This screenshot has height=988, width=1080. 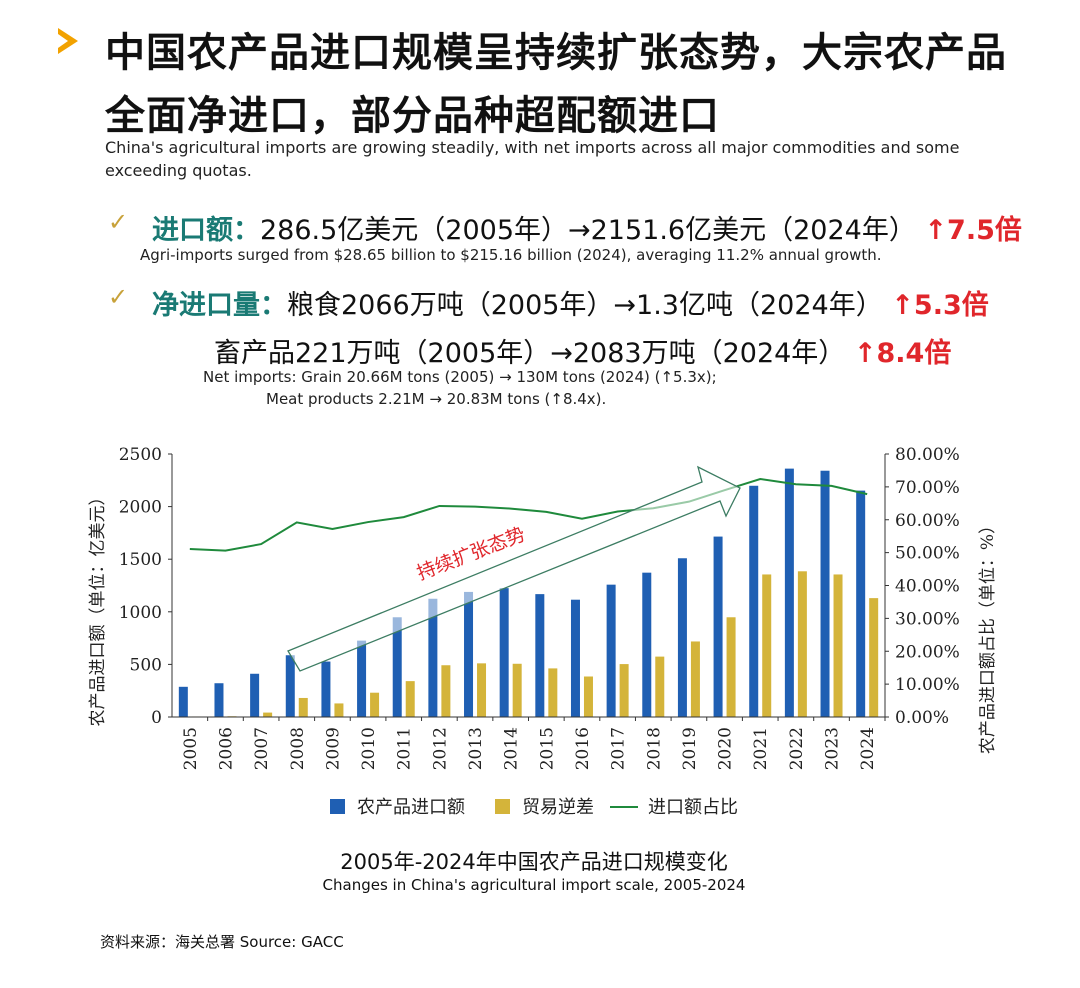 I want to click on x-tick-label: 2018, so click(x=654, y=748).